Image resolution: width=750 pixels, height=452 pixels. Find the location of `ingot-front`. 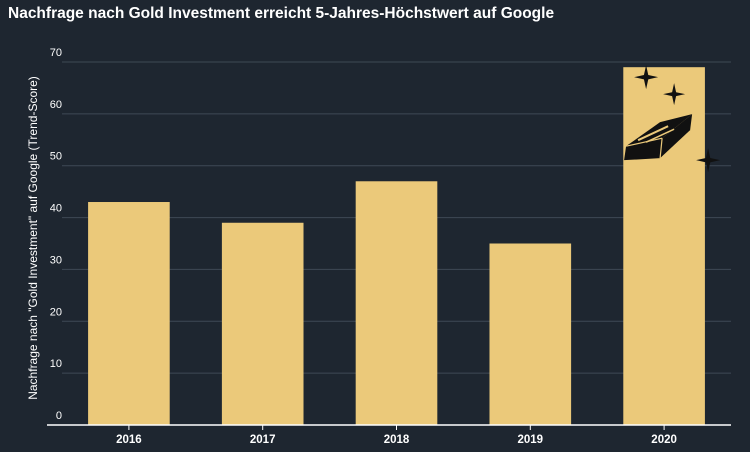

ingot-front is located at coordinates (643, 149).